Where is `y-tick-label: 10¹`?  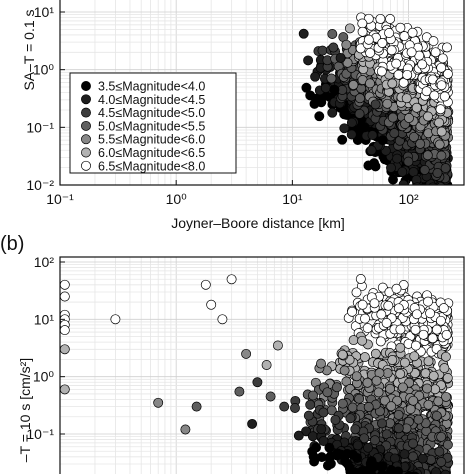
y-tick-label: 10¹ is located at coordinates (44, 319).